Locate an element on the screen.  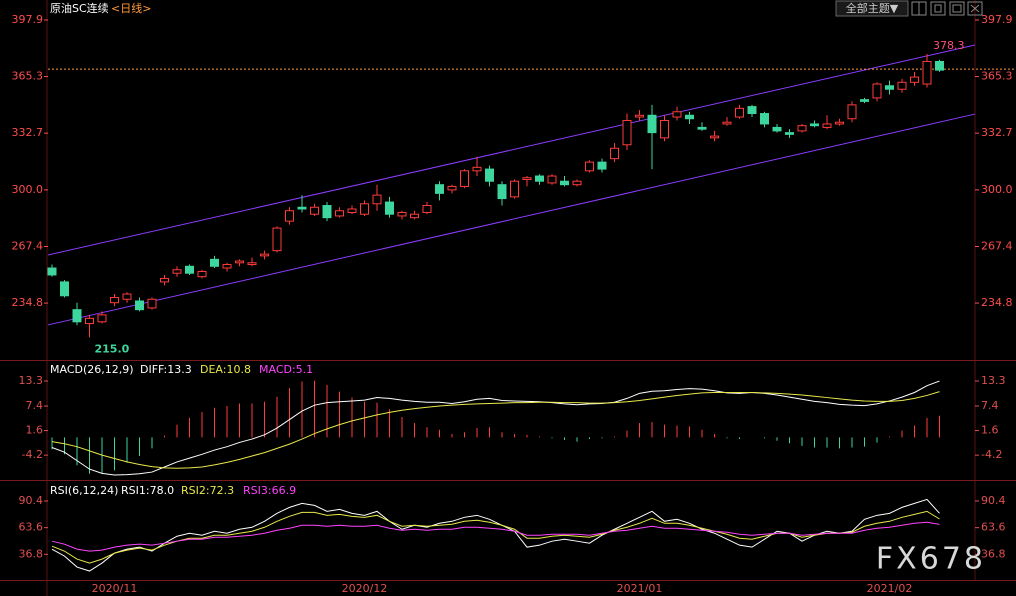
indicator-label: RSI2:72.3 is located at coordinates (207, 490).